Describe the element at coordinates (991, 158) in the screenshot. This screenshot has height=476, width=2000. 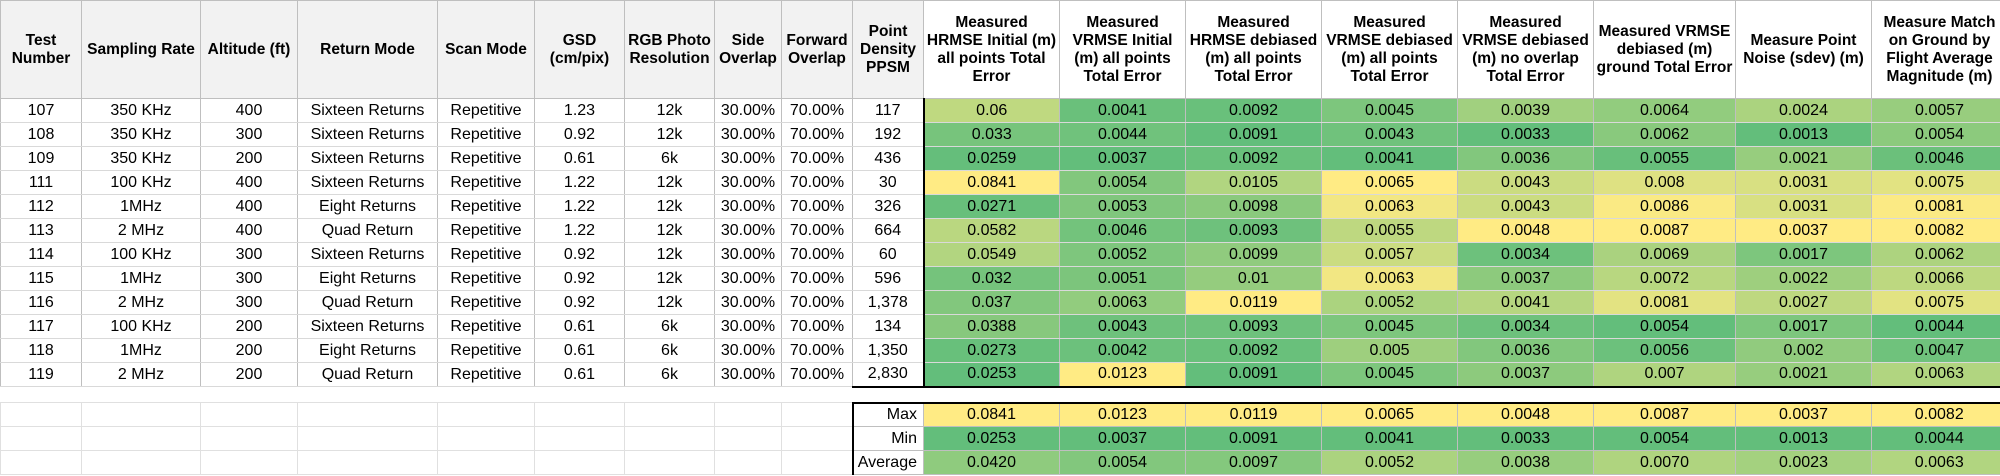
I see `metric-cell: 0.0259` at that location.